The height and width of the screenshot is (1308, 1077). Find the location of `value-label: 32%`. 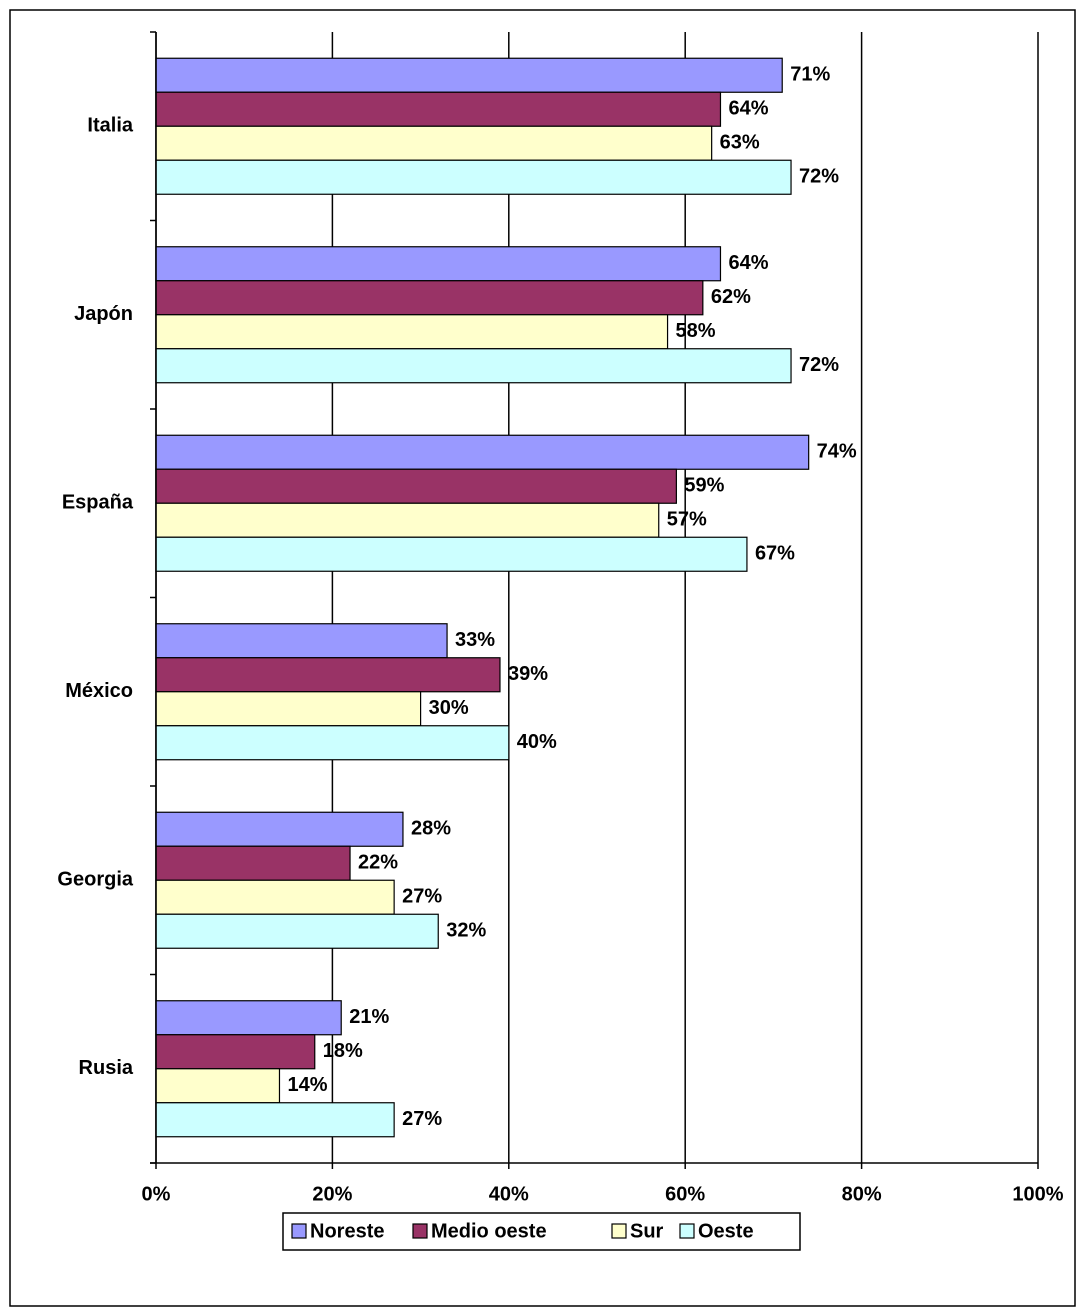

value-label: 32% is located at coordinates (466, 931).